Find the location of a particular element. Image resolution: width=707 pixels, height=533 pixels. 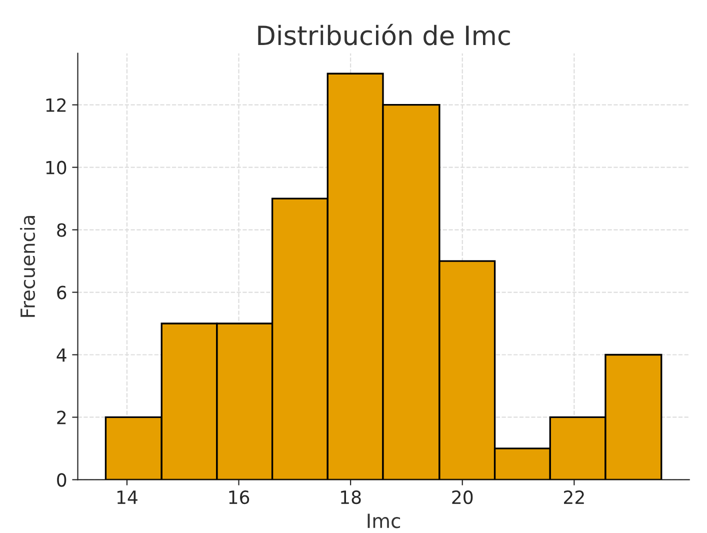

y-tick-label: 6 is located at coordinates (61, 293).